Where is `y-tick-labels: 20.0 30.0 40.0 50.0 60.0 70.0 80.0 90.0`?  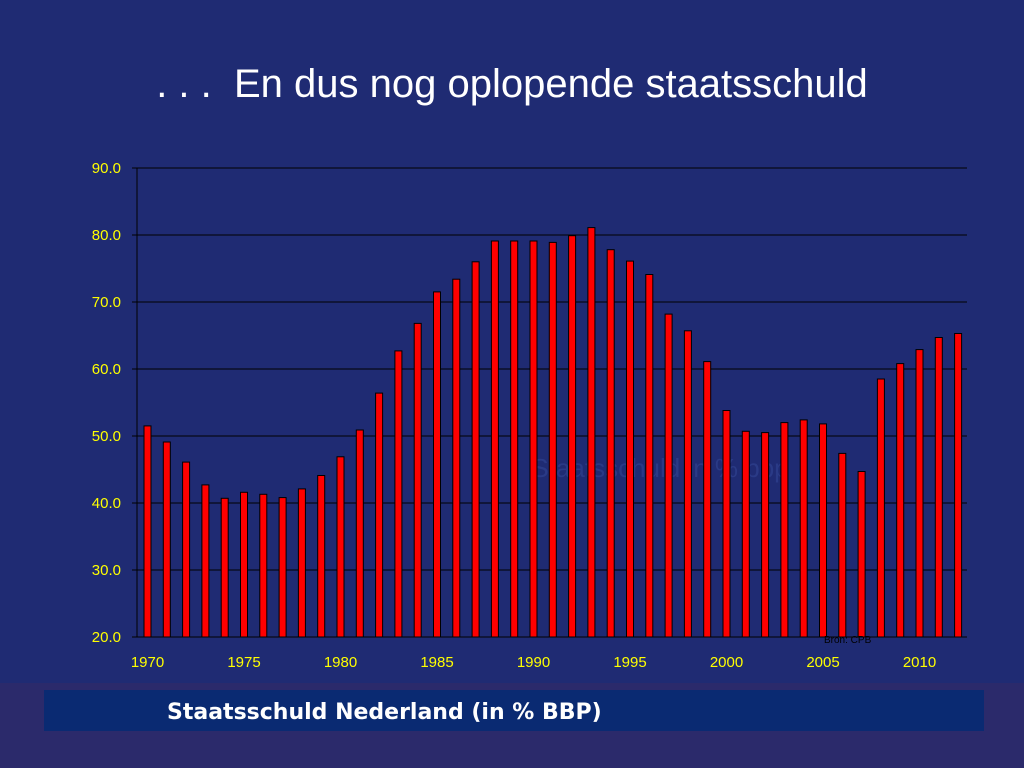 y-tick-labels: 20.0 30.0 40.0 50.0 60.0 70.0 80.0 90.0 is located at coordinates (106, 403).